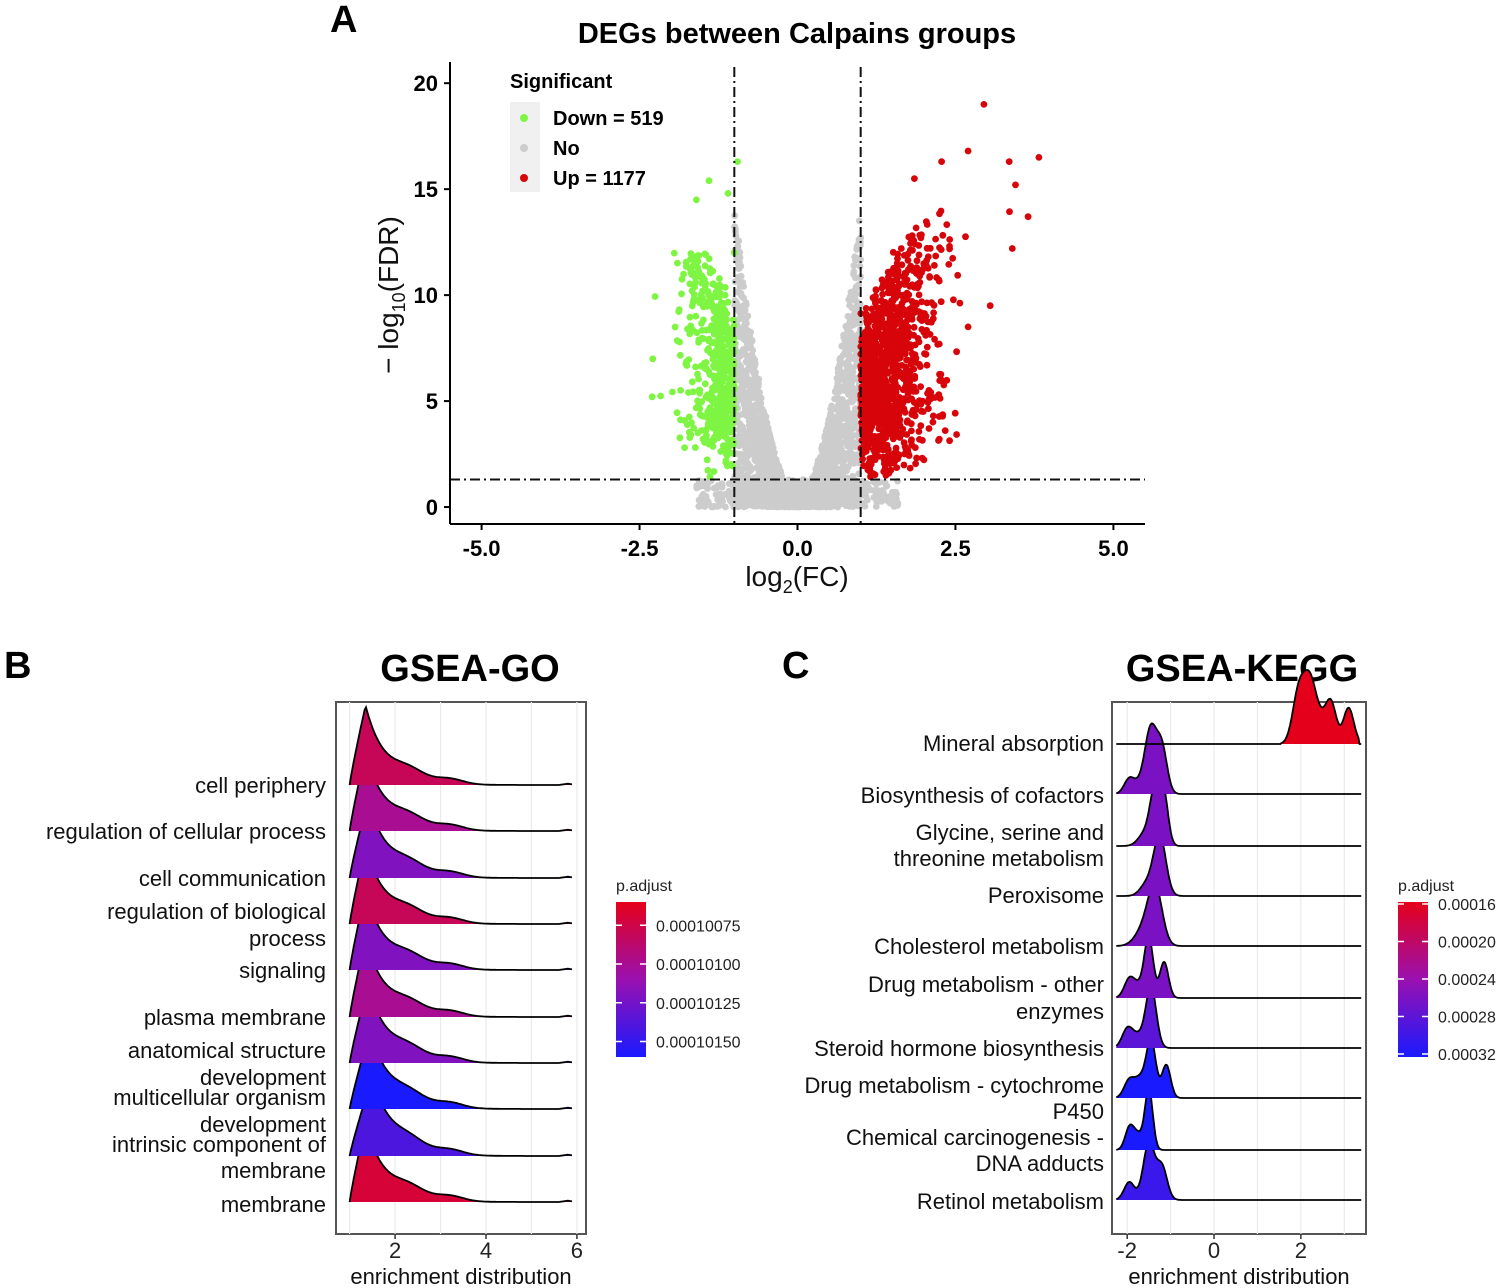 Image resolution: width=1500 pixels, height=1288 pixels. What do you see at coordinates (460, 977) in the screenshot?
I see `gsea-go-ridge-outline` at bounding box center [460, 977].